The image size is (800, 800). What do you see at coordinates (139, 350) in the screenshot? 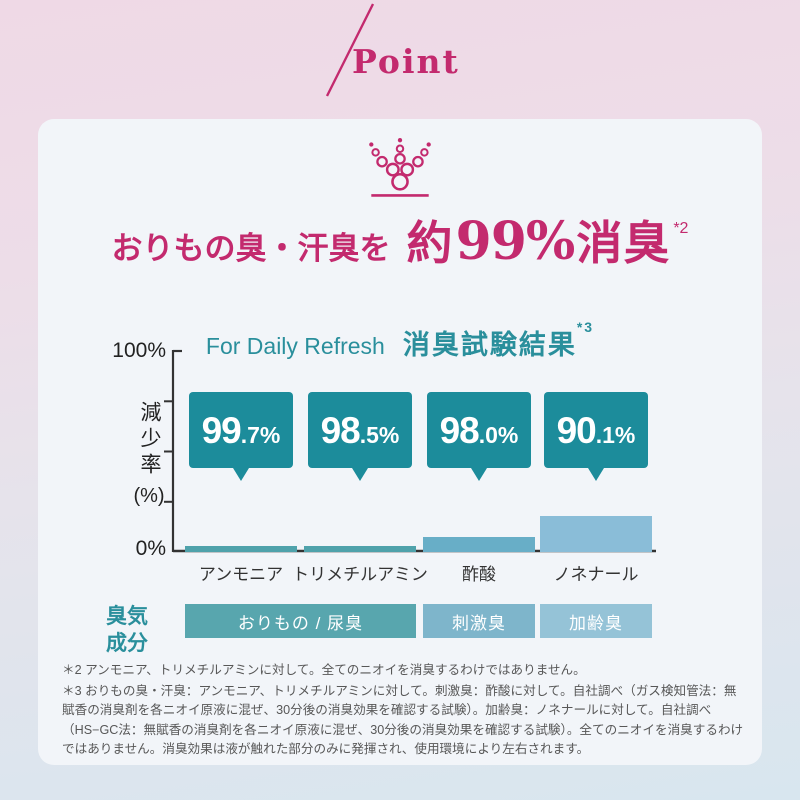
I see `ytick-100: 100%` at bounding box center [139, 350].